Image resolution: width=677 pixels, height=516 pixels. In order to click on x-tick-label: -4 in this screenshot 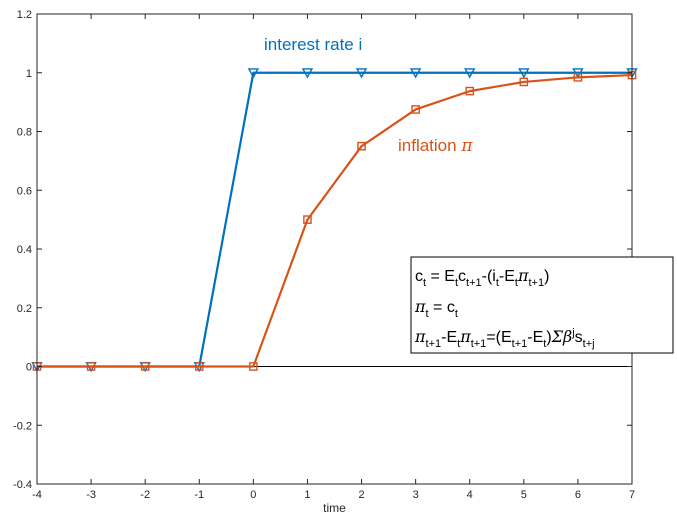, I will do `click(37, 495)`.